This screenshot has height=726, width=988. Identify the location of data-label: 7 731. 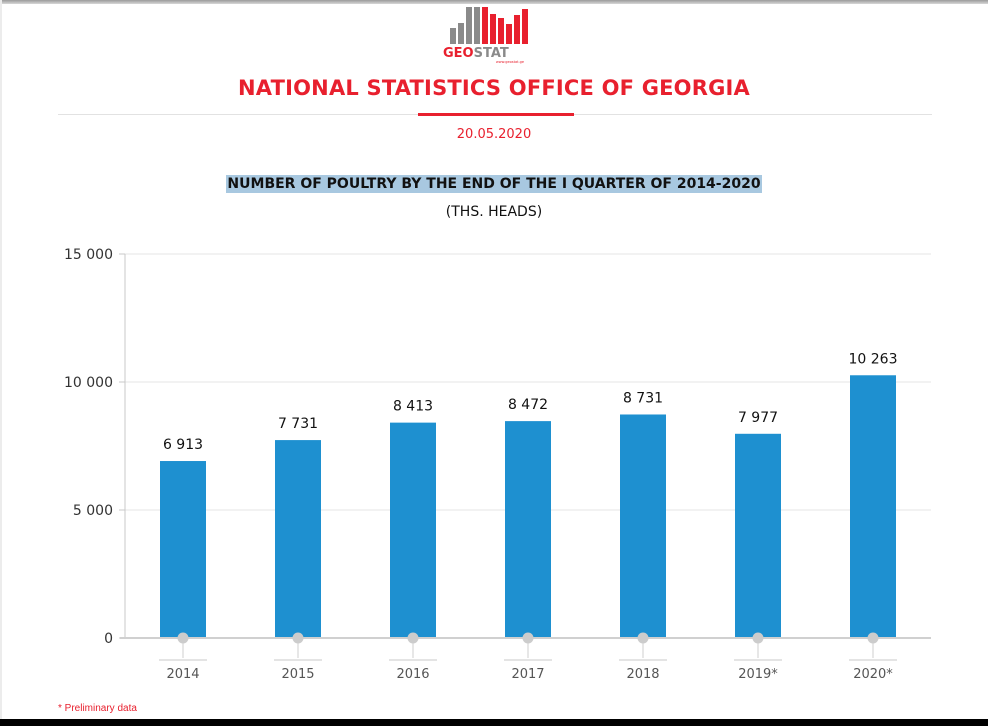
(298, 424).